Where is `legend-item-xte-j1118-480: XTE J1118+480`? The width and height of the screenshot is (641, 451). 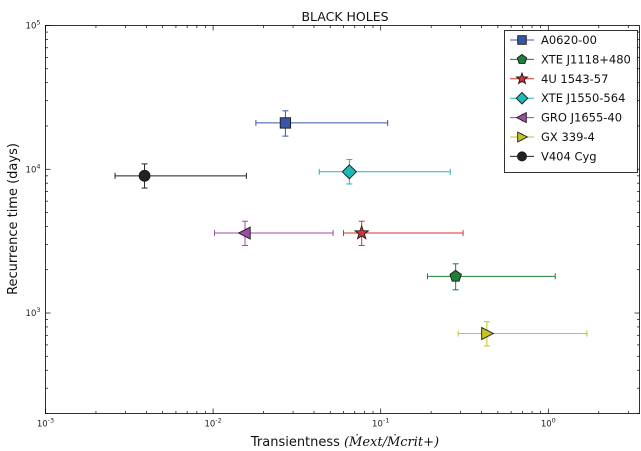
legend-item-xte-j1118-480: XTE J1118+480 is located at coordinates (570, 59).